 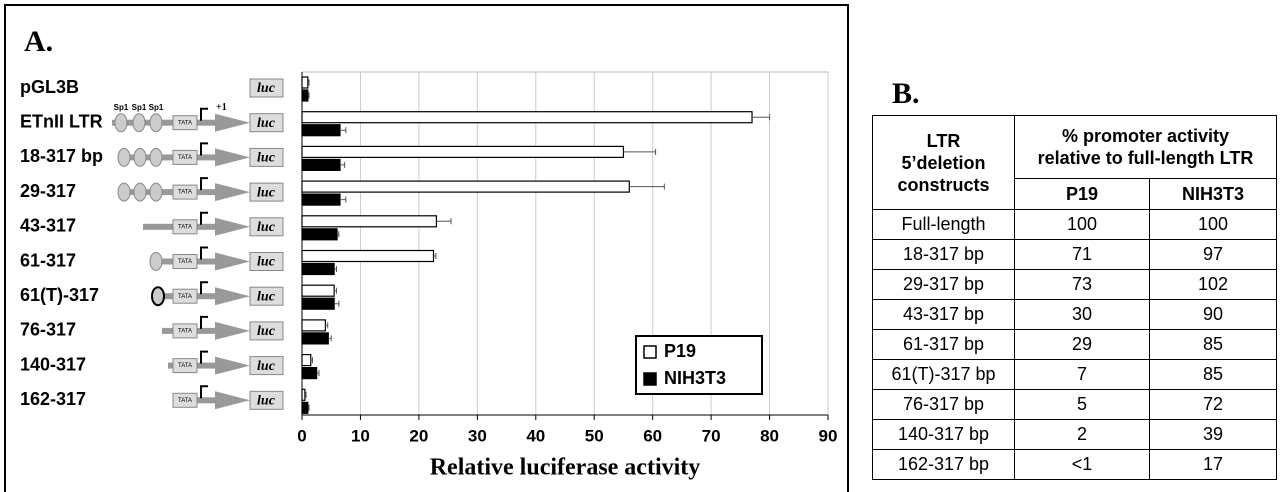 What do you see at coordinates (48, 260) in the screenshot?
I see `category-label: 61-317` at bounding box center [48, 260].